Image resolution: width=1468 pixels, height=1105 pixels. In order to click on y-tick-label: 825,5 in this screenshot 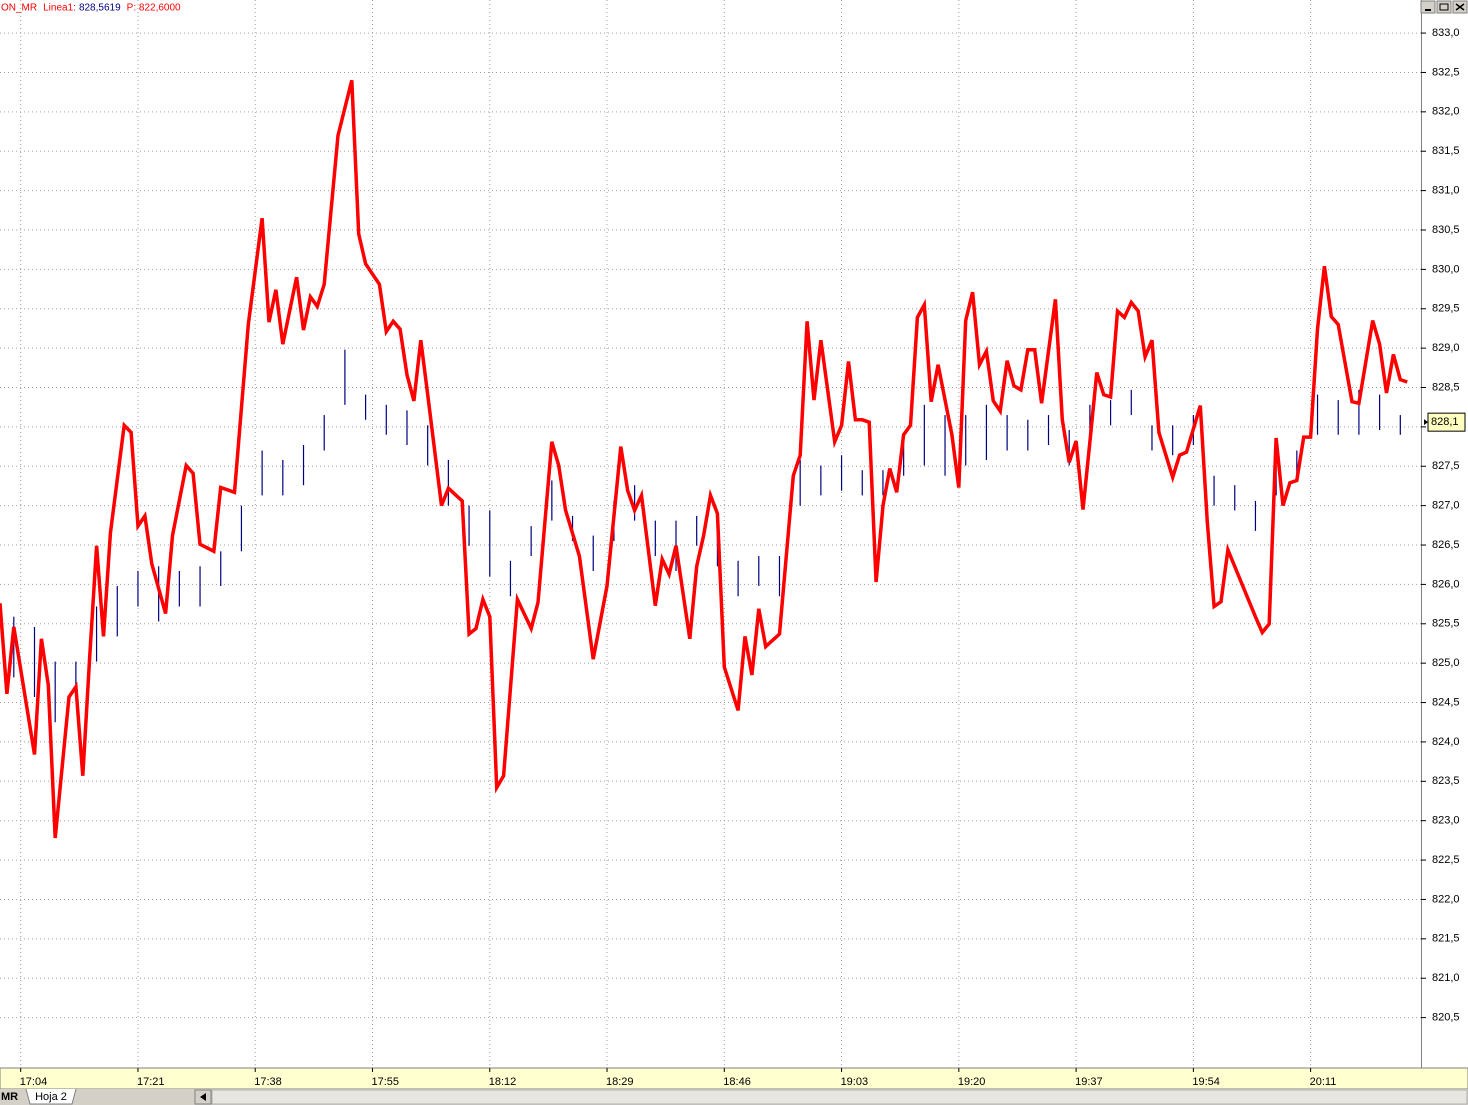, I will do `click(1446, 624)`.